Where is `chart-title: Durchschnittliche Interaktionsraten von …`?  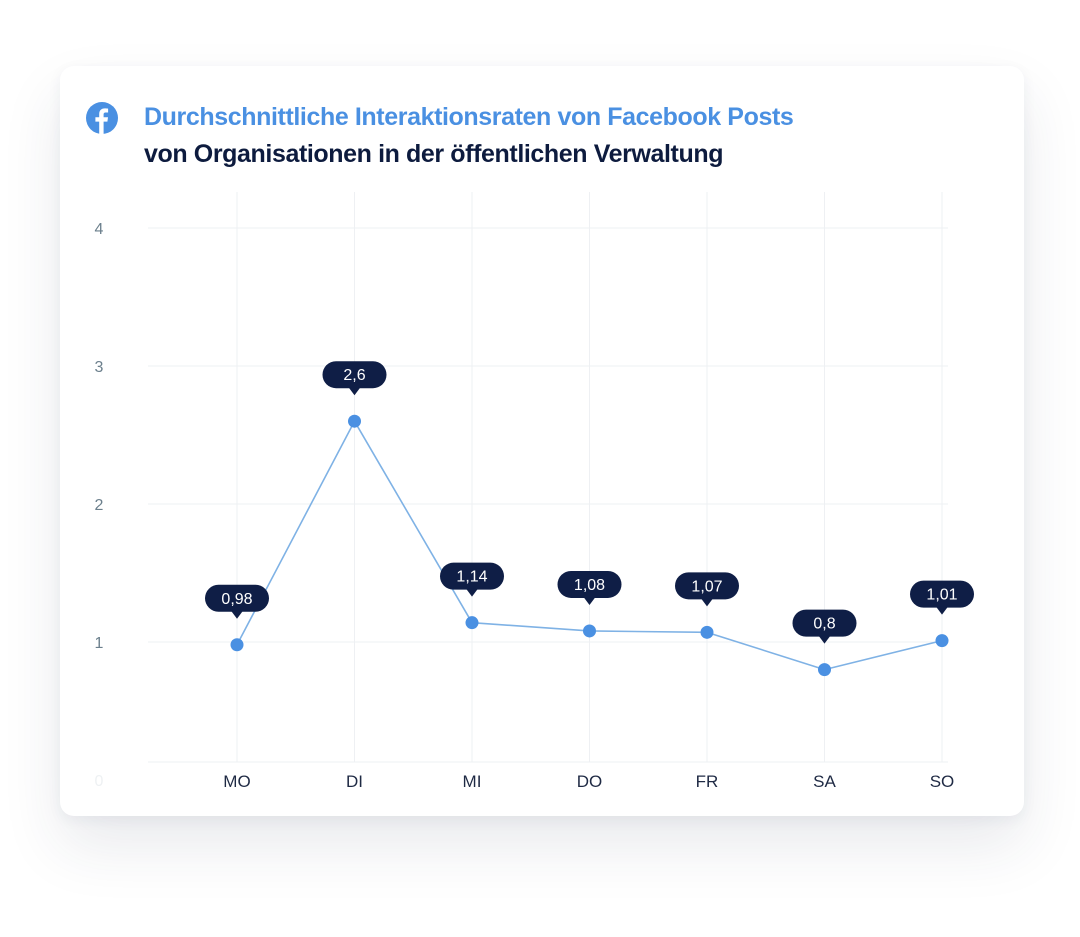 chart-title: Durchschnittliche Interaktionsraten von … is located at coordinates (469, 117).